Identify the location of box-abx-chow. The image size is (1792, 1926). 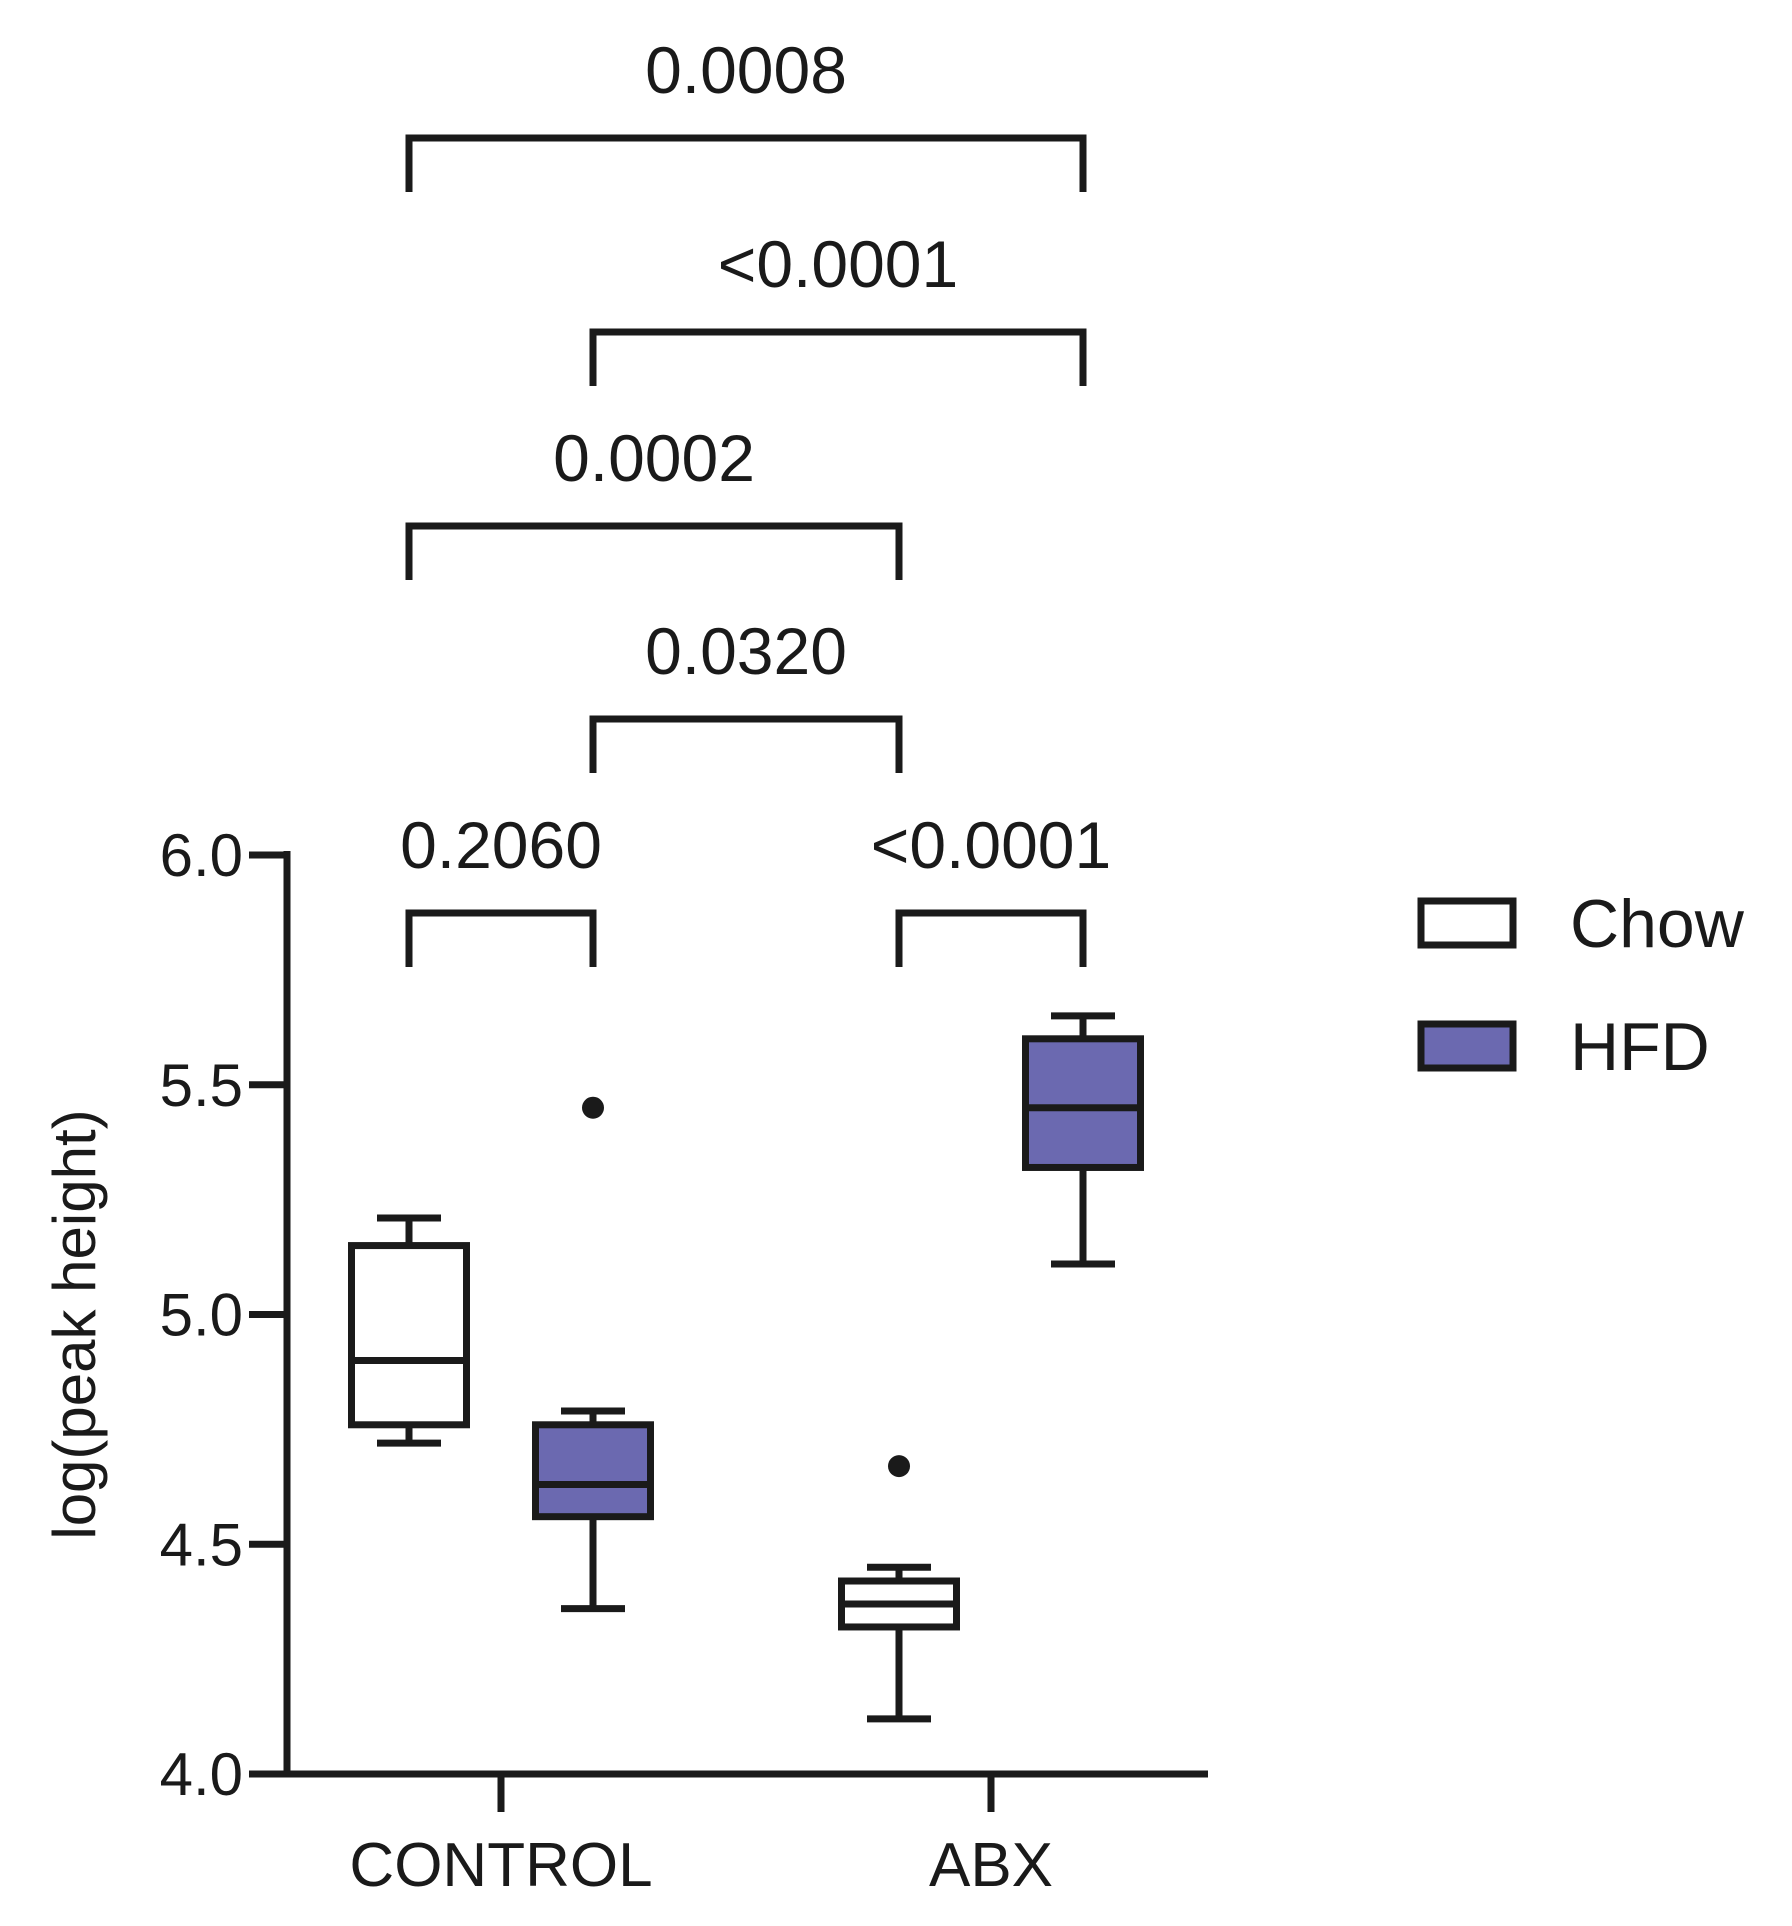
(899, 1589).